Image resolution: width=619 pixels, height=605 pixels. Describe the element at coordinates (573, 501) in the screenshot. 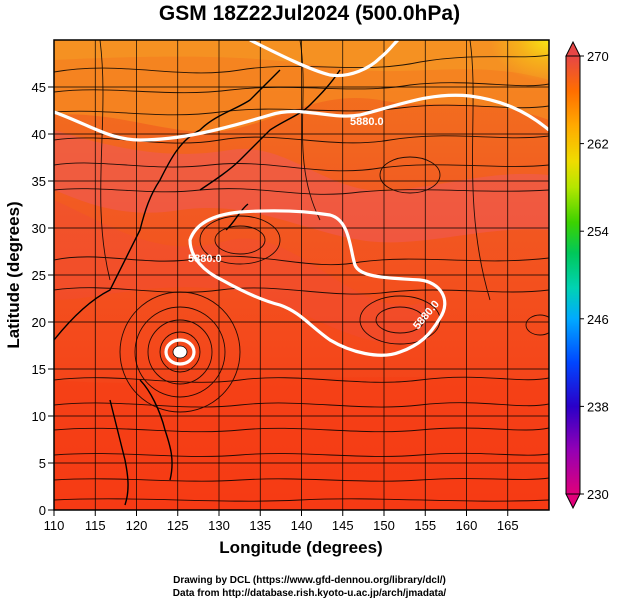

I see `colorbar-lower-arrow` at that location.